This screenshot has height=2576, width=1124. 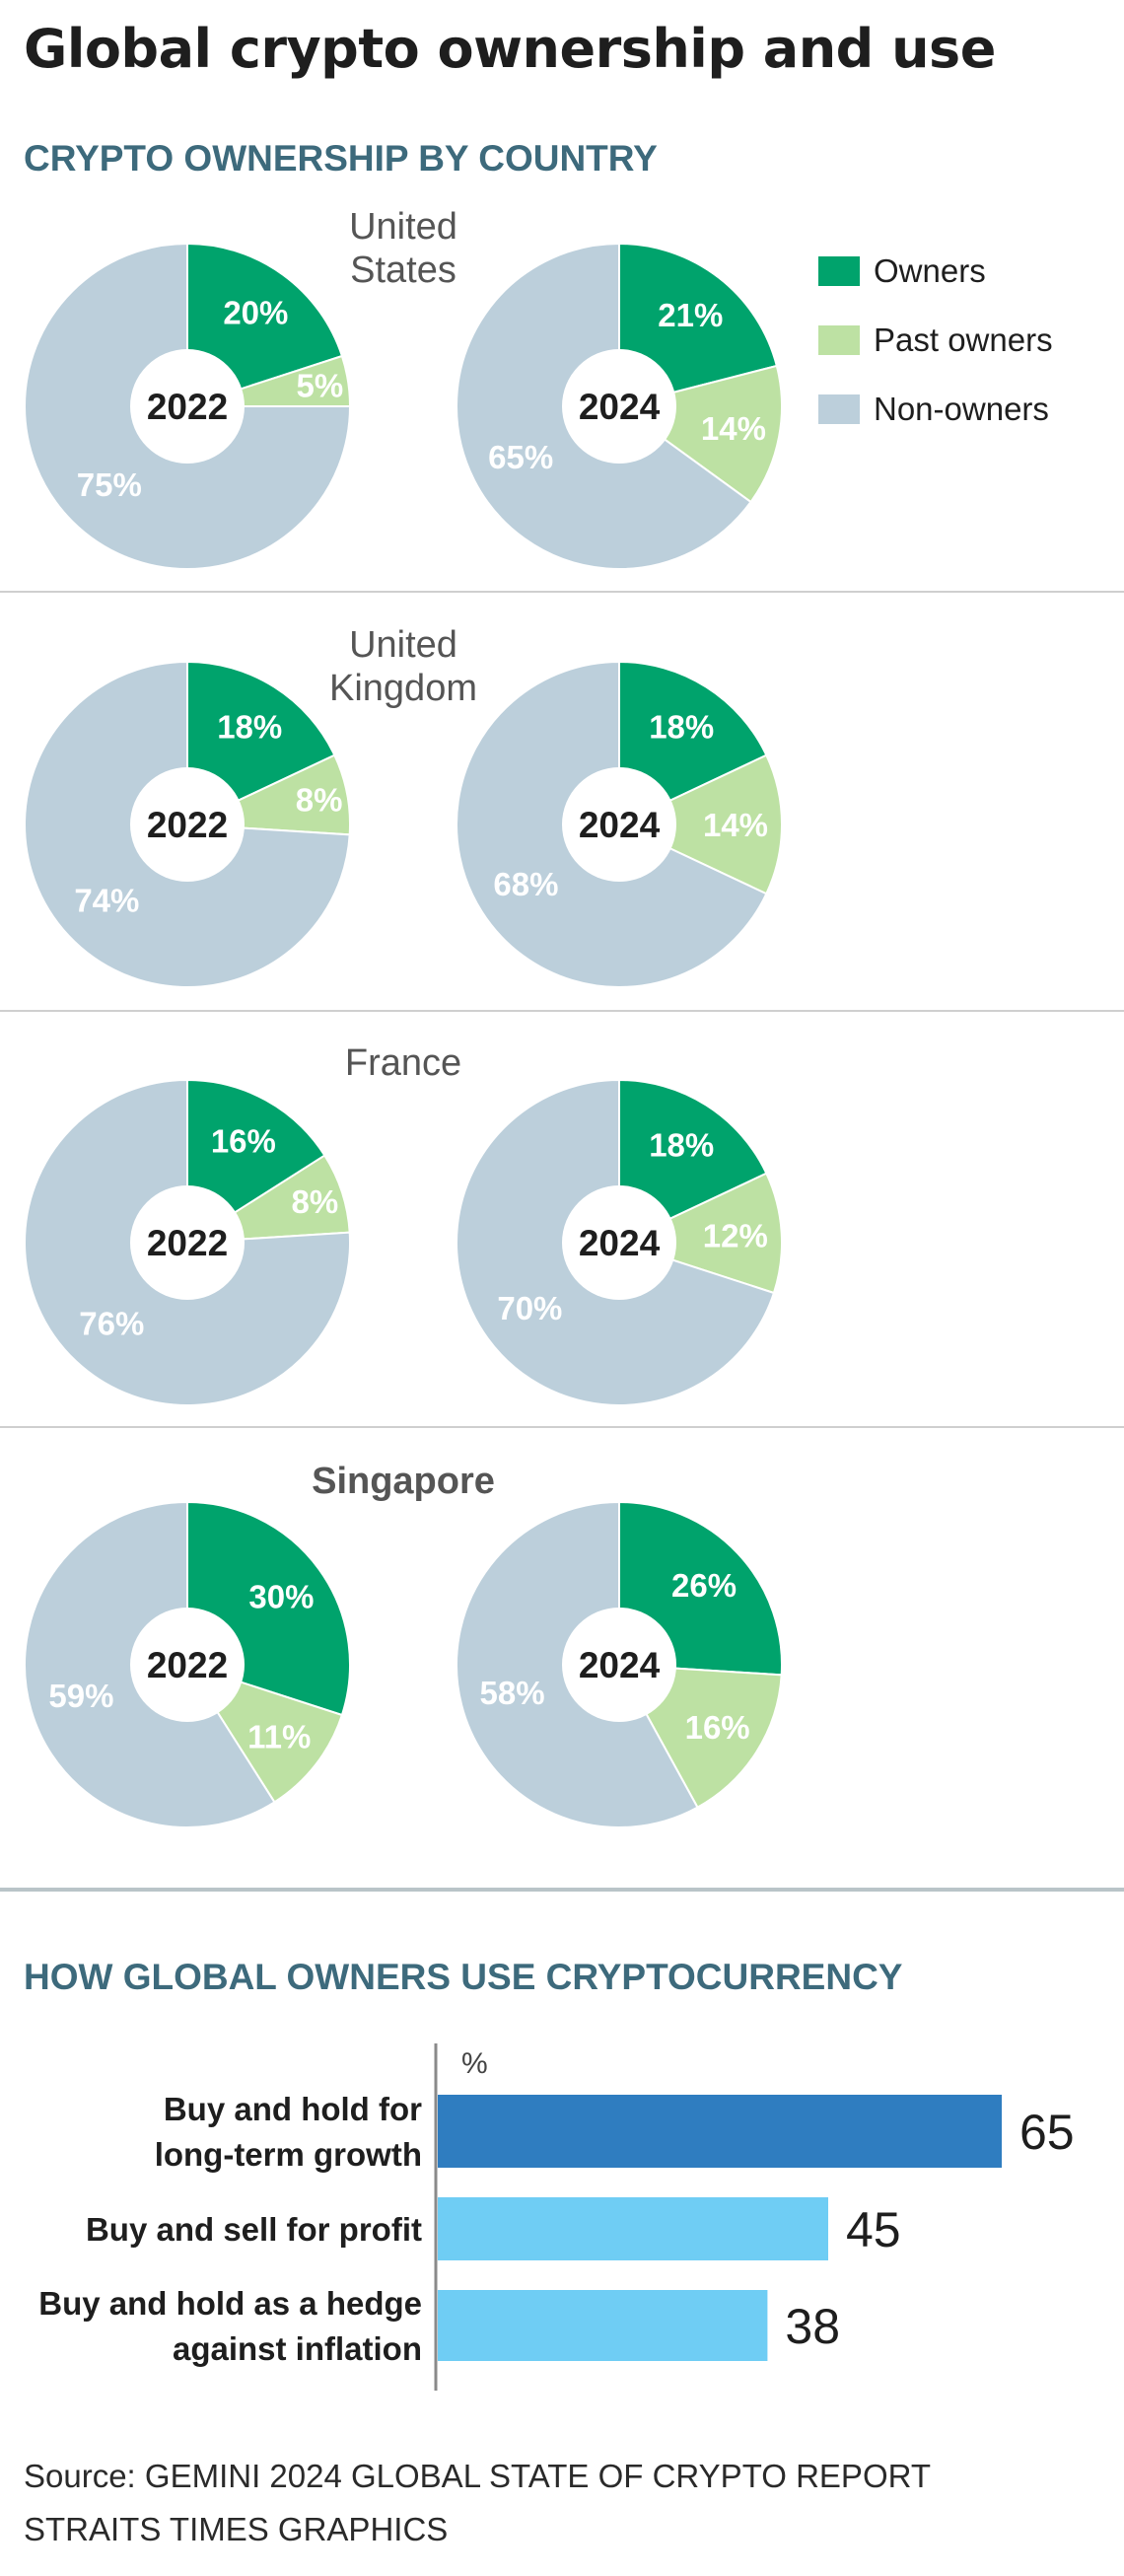 I want to click on pie-united-states-2022: 20% 5% 75% 2022, so click(x=188, y=406).